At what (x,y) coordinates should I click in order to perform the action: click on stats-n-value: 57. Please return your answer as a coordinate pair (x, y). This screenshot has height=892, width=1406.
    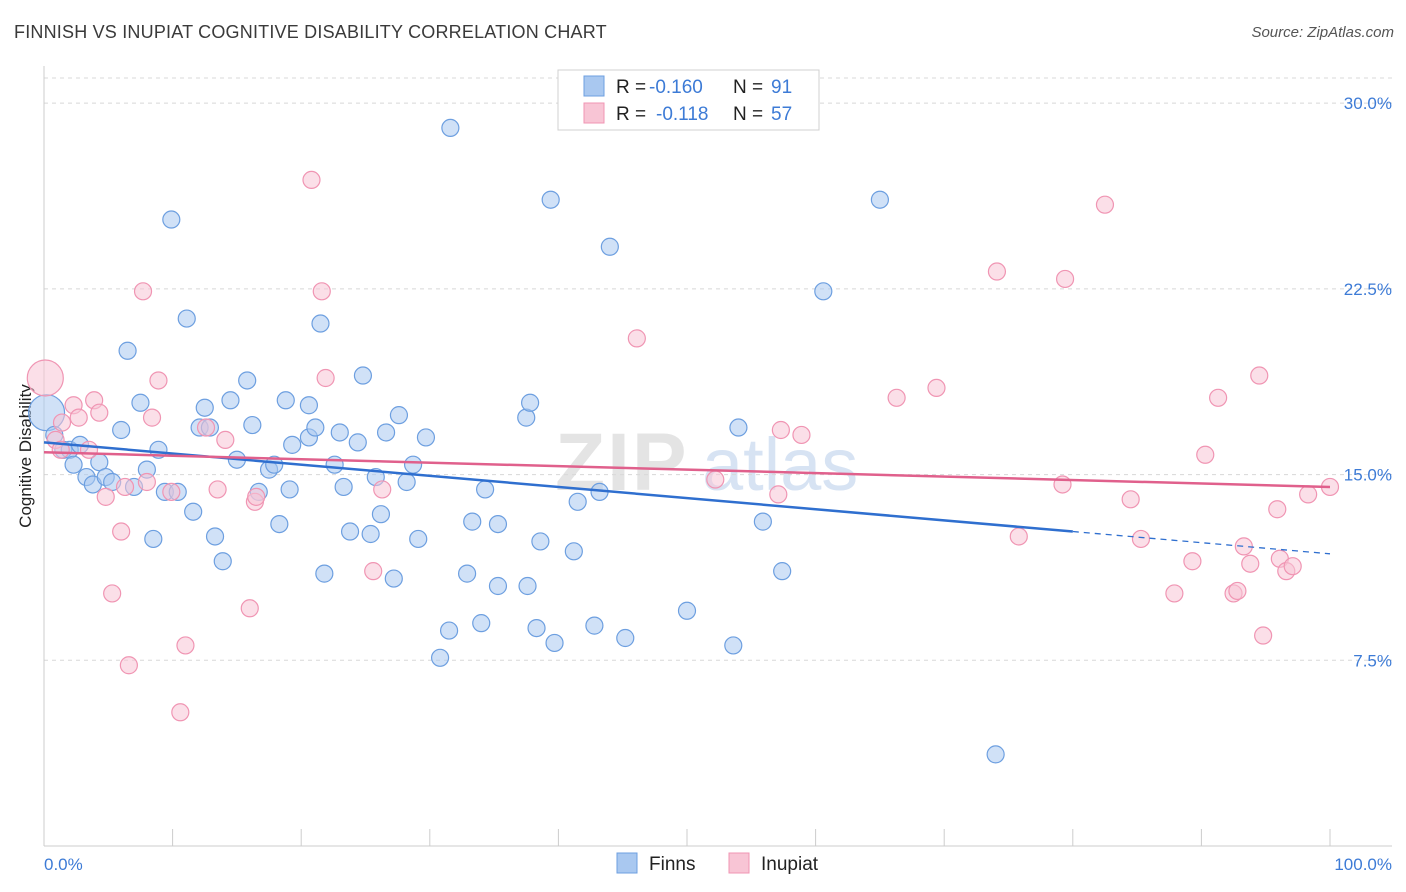
    Looking at the image, I should click on (781, 114).